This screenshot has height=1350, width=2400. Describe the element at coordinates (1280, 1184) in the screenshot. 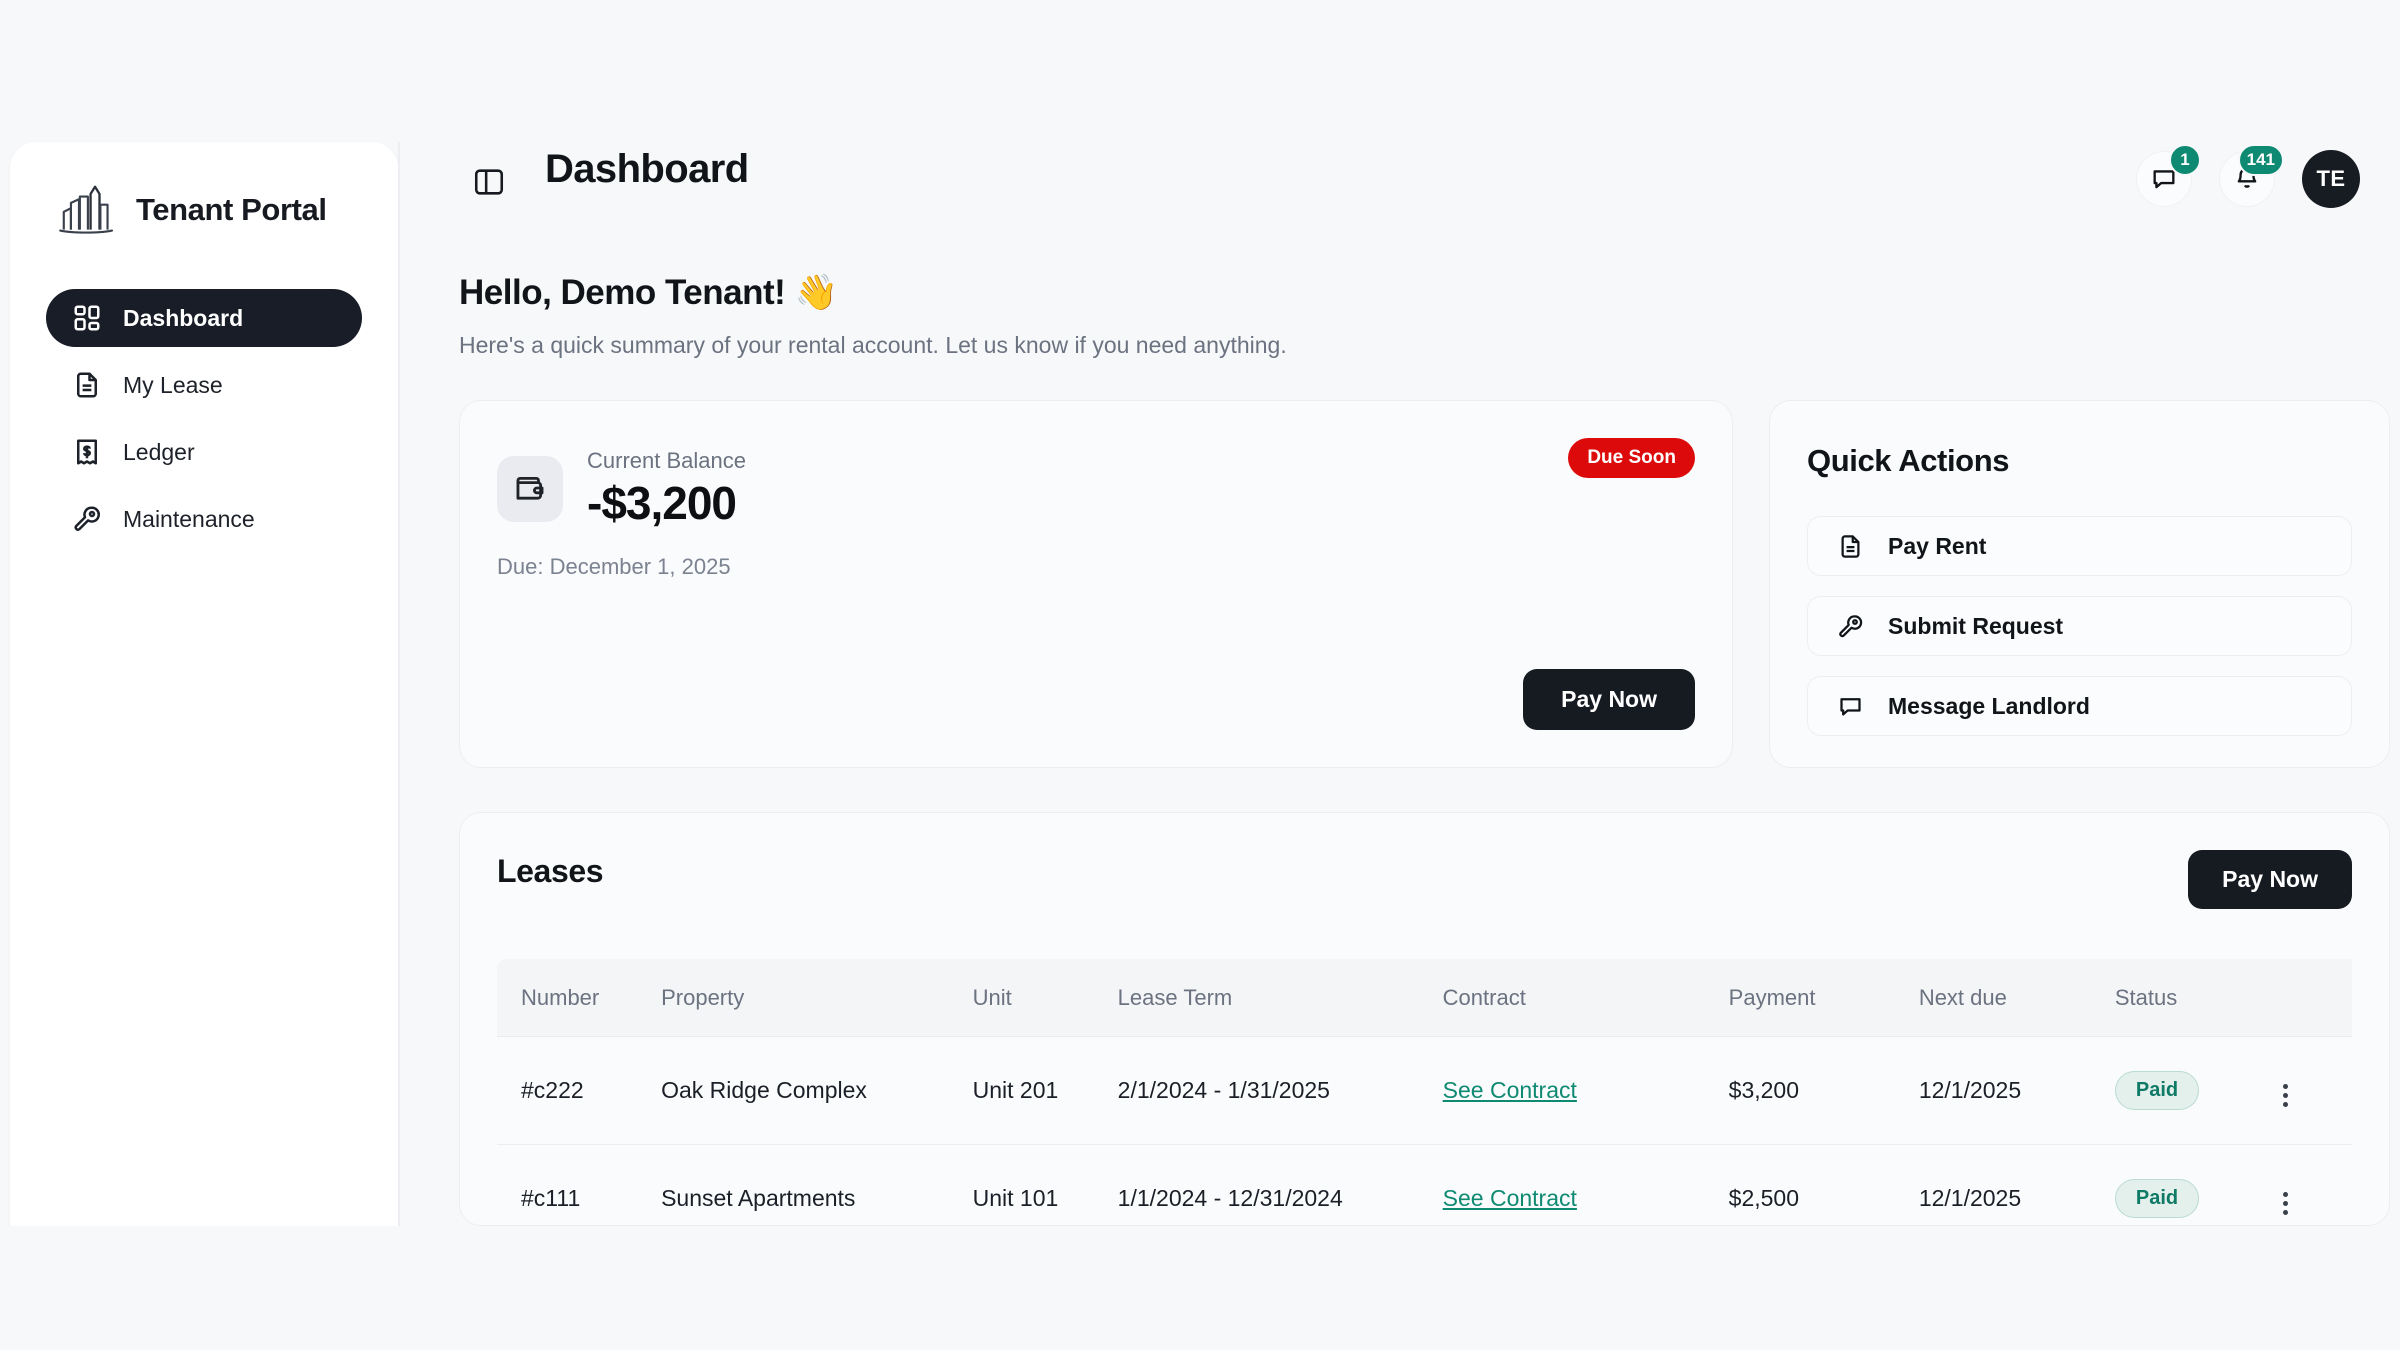

I see `cell-term: 1/1/2024 - 12/31/2024` at that location.